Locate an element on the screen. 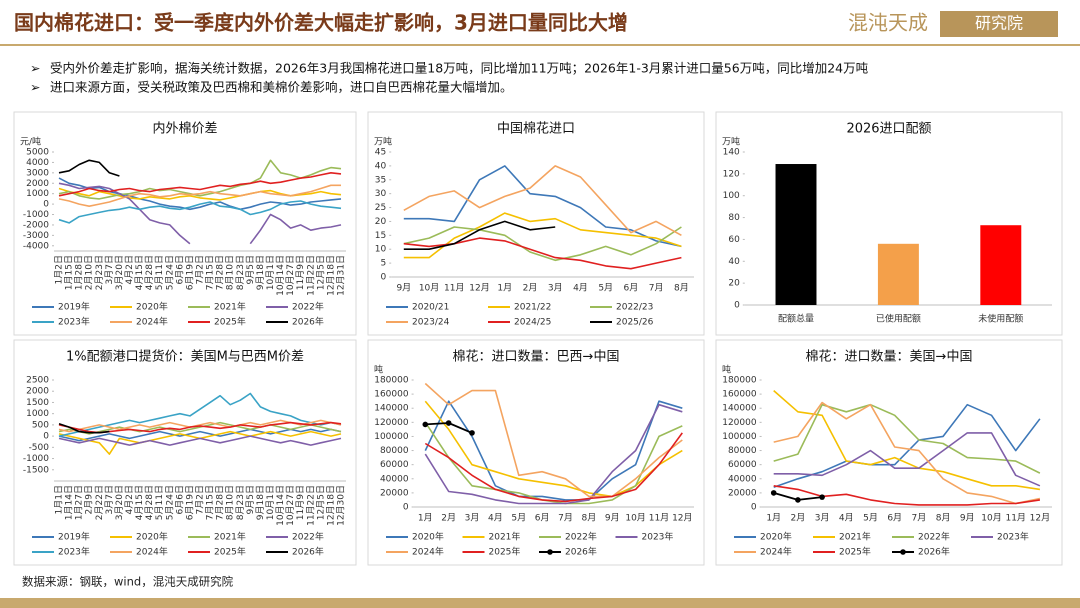  y-unit: 万吨 is located at coordinates (731, 142).